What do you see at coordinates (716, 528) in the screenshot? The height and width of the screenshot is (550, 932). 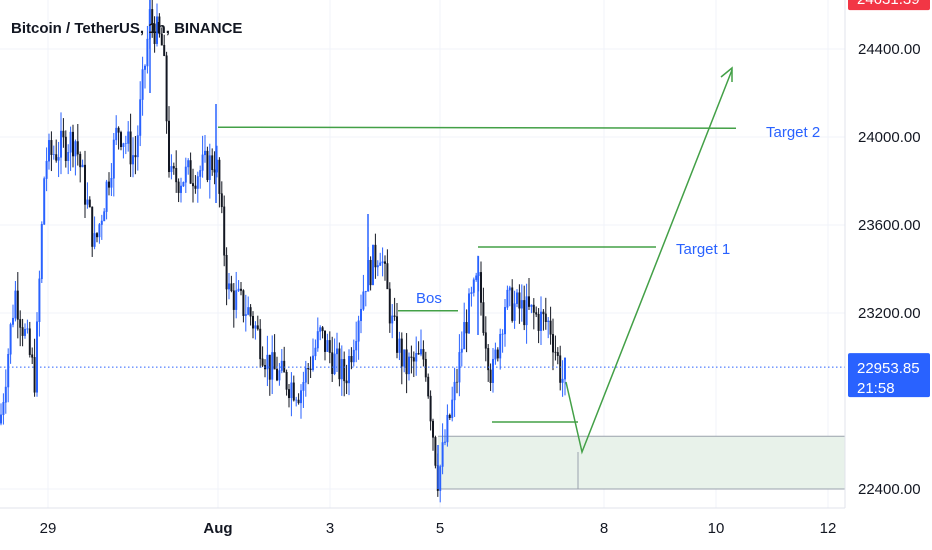 I see `time-tick-label: 10` at bounding box center [716, 528].